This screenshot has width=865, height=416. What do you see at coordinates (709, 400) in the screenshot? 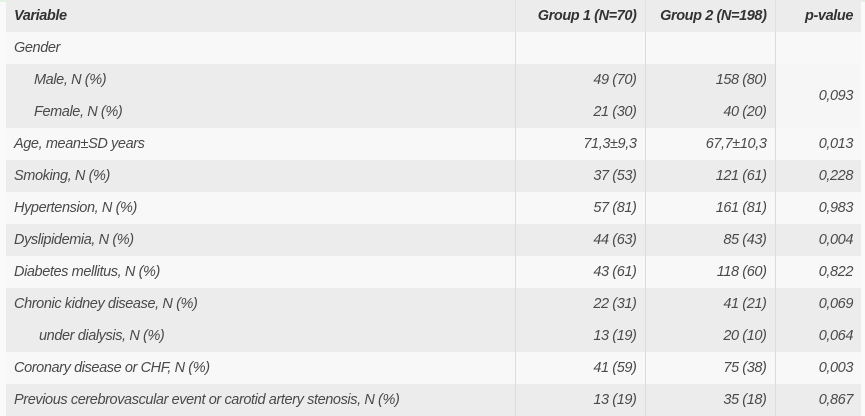
I see `cell-g2: 35 (18)` at bounding box center [709, 400].